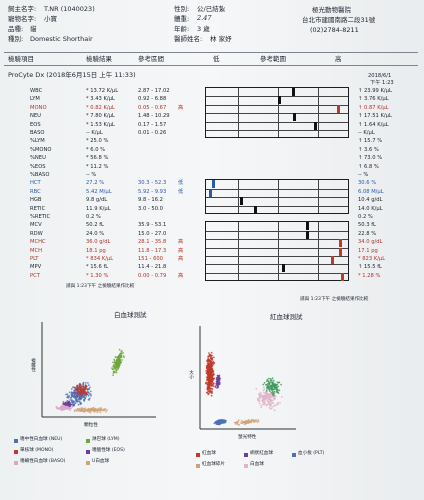  What do you see at coordinates (151, 59) in the screenshot?
I see `col-ref-header: 參考區間` at bounding box center [151, 59].